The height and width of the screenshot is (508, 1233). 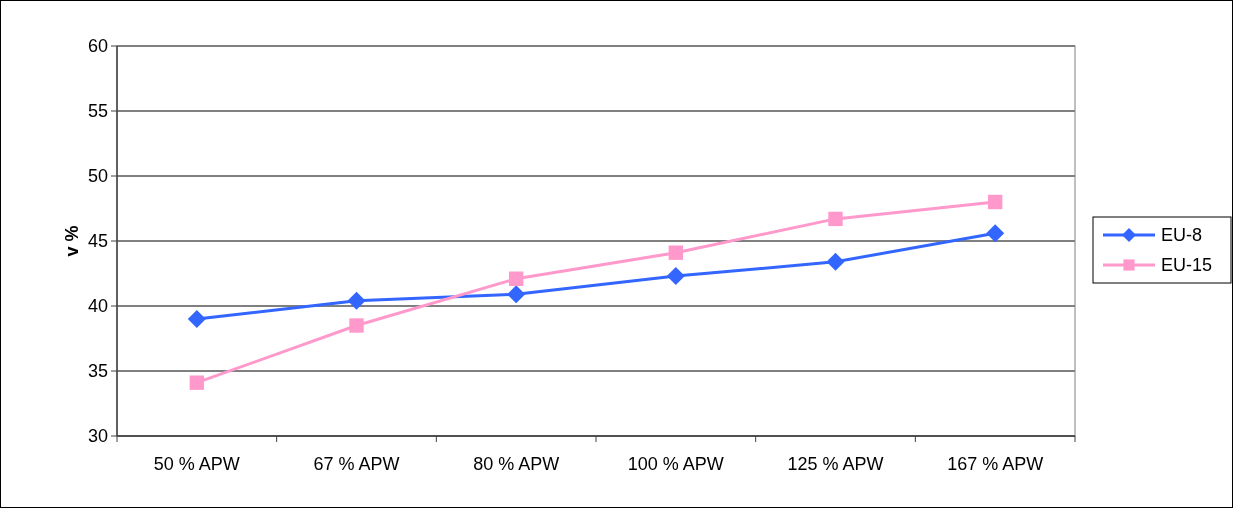 What do you see at coordinates (1182, 235) in the screenshot?
I see `legend-label: EU-8` at bounding box center [1182, 235].